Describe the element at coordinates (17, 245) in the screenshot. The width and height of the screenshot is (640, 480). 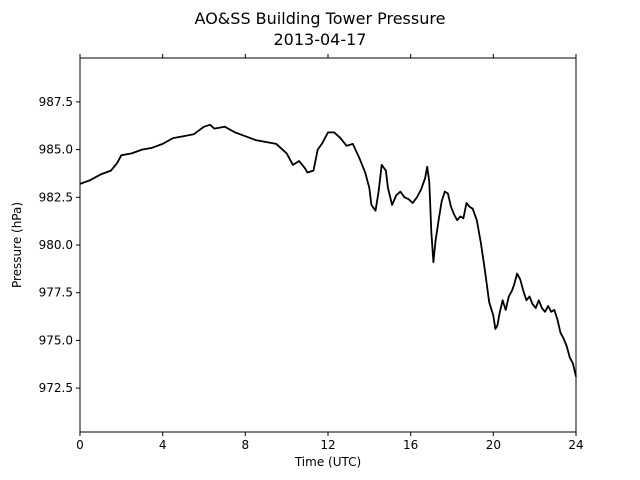
I see `y-axis-label: Pressure (hPa)` at that location.